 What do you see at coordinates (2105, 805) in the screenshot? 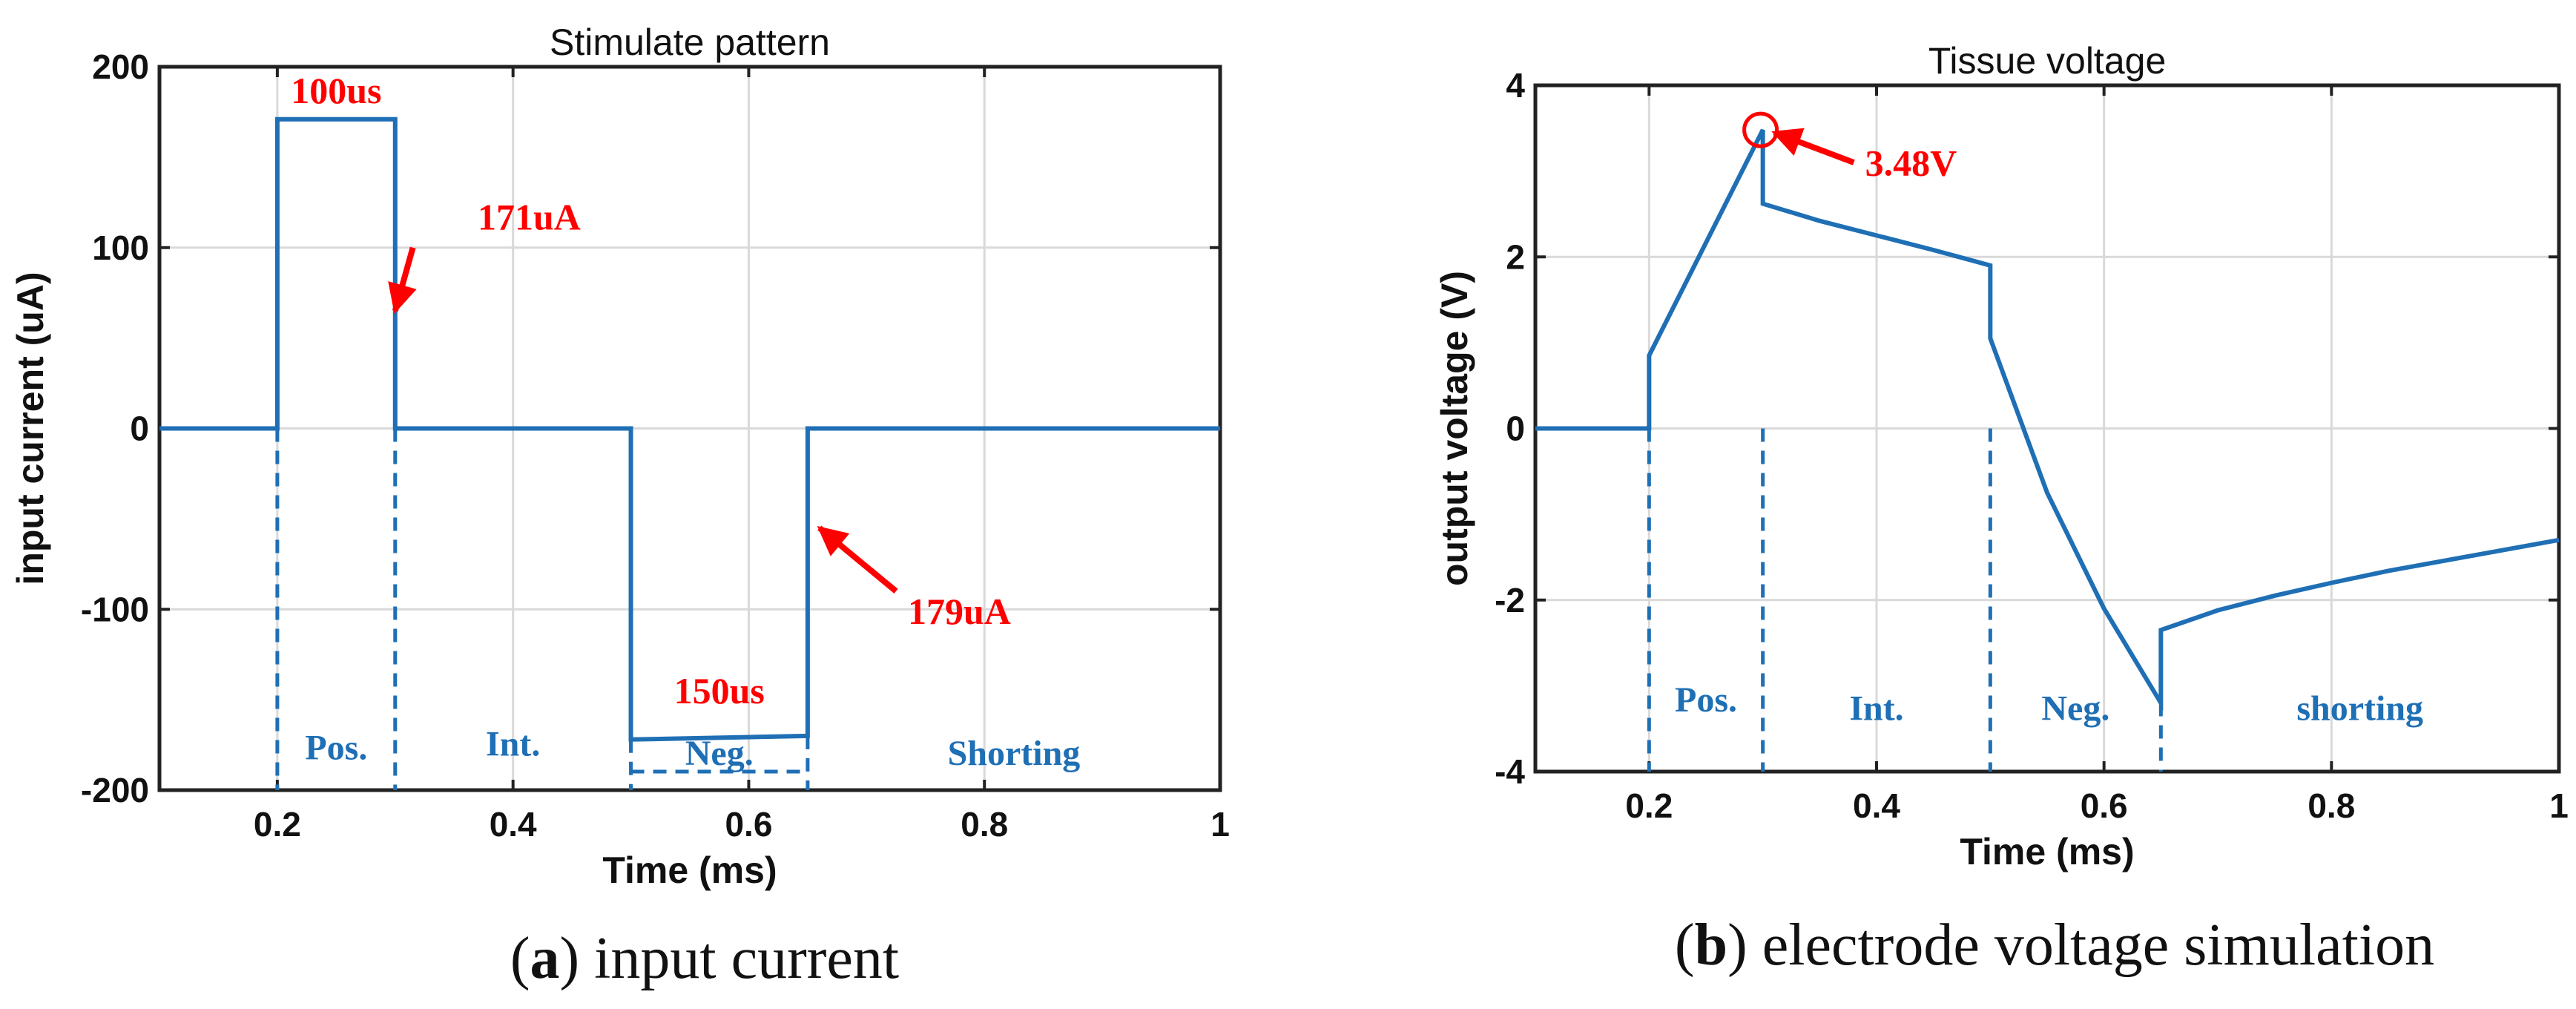
I see `panel-b-xtick-label: 0.6` at bounding box center [2105, 805].